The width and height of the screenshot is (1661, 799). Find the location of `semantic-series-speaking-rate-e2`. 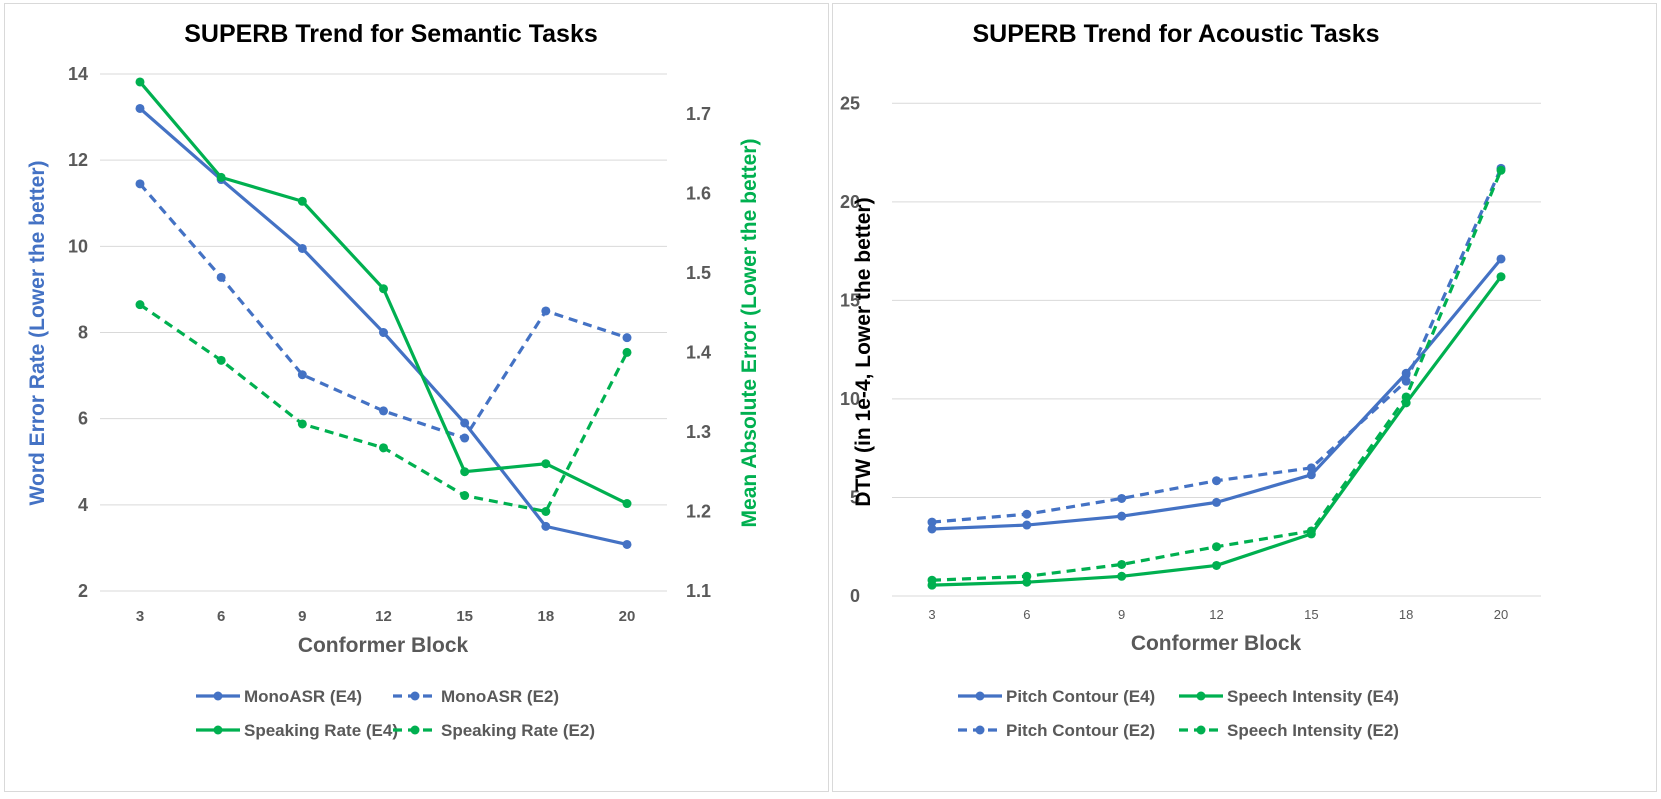

semantic-series-speaking-rate-e2 is located at coordinates (383, 408).